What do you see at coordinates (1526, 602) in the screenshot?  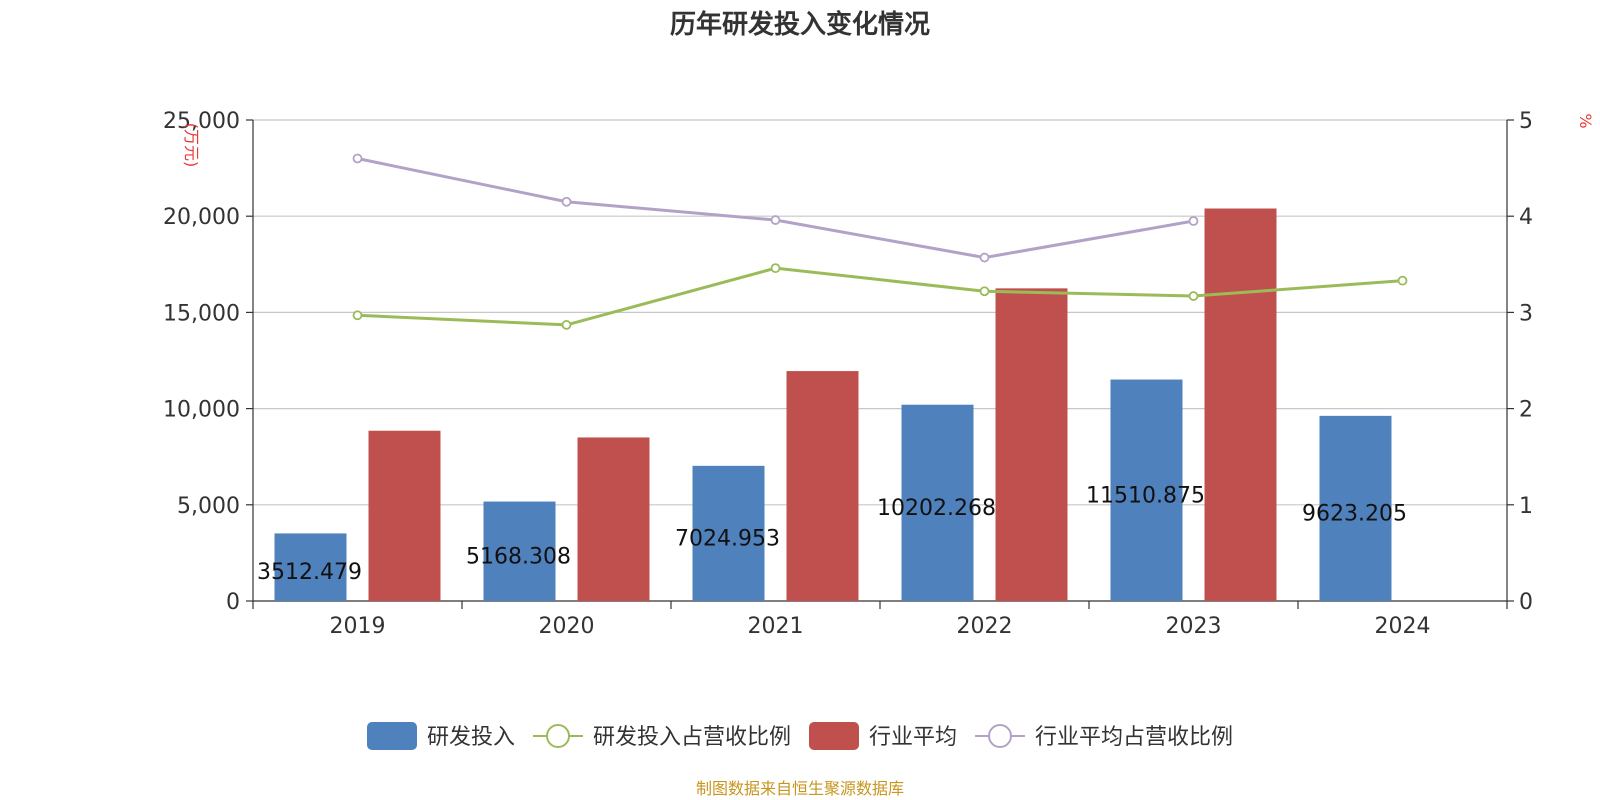 I see `right-tick-label: 0` at bounding box center [1526, 602].